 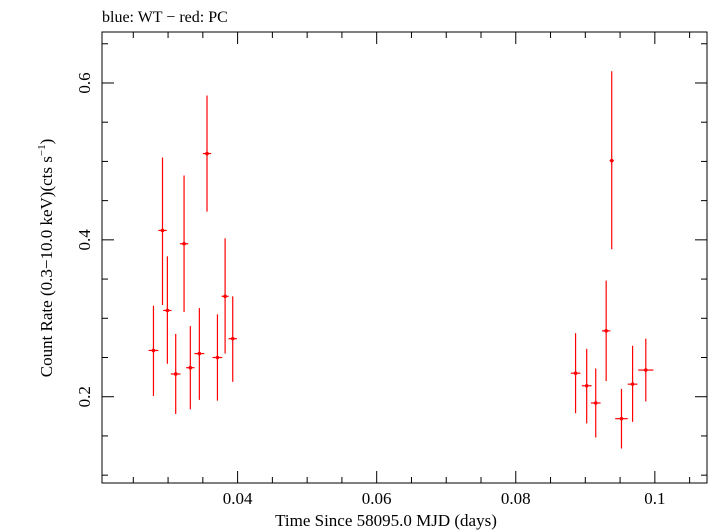 What do you see at coordinates (84, 82) in the screenshot?
I see `y-tick-label: 0.6` at bounding box center [84, 82].